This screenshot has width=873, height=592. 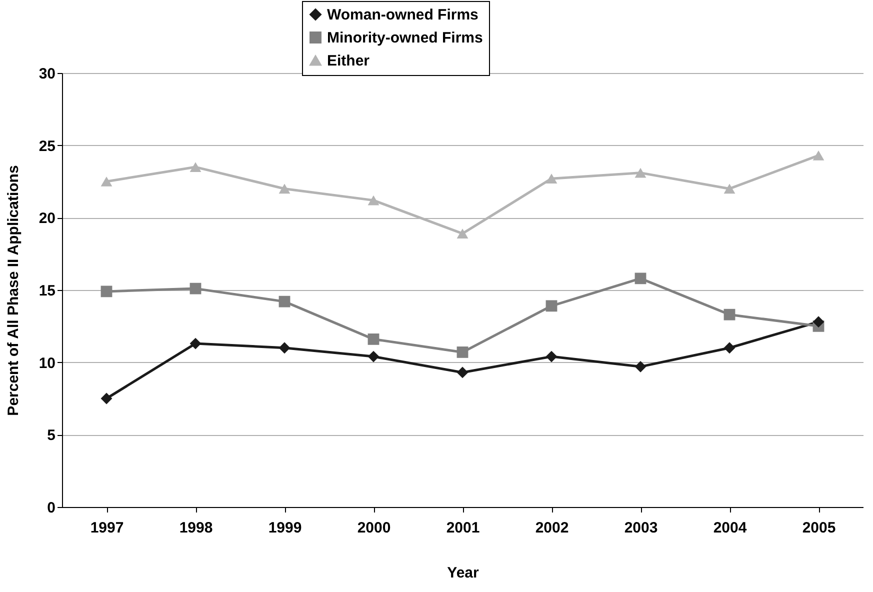 I want to click on y-tick-label: 10, so click(x=47, y=363).